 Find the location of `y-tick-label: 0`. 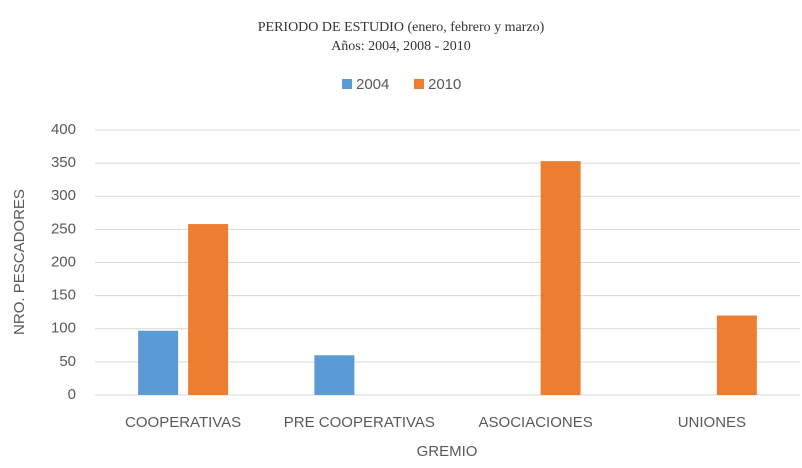

y-tick-label: 0 is located at coordinates (72, 394).